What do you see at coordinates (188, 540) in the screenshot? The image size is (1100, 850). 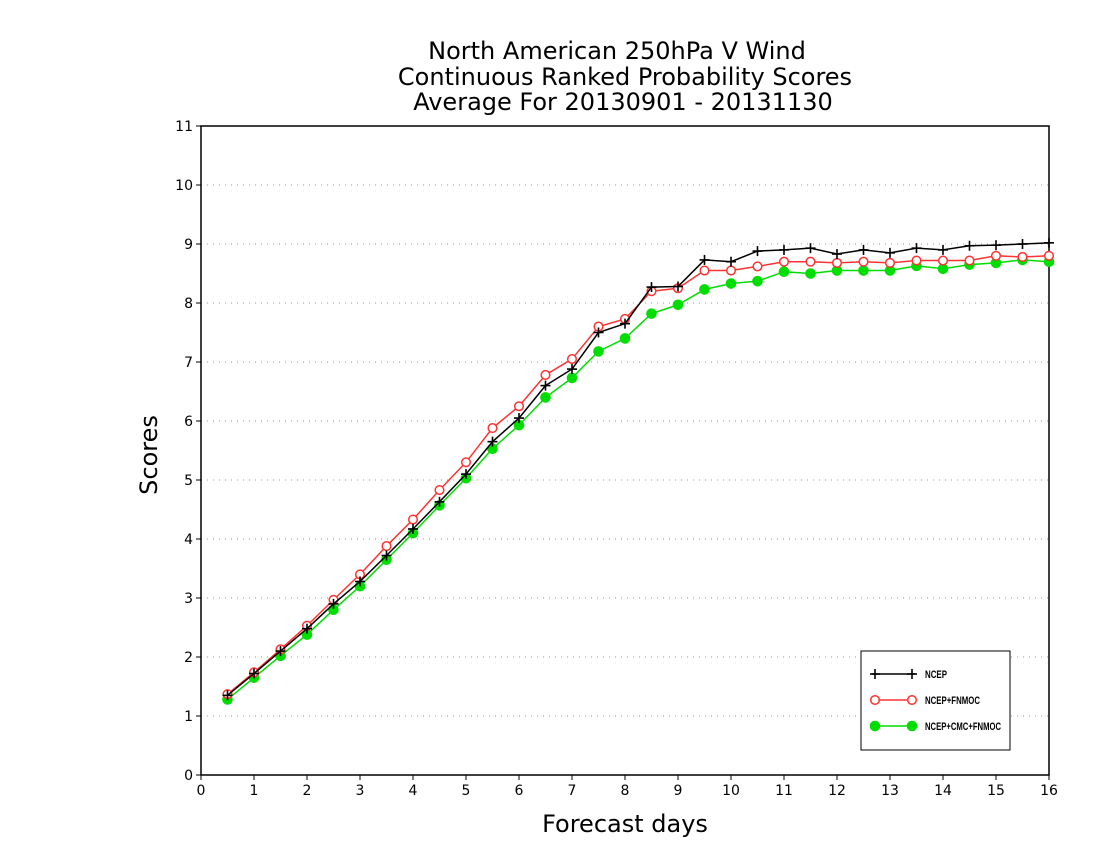 I see `y-tick-label: 4` at bounding box center [188, 540].